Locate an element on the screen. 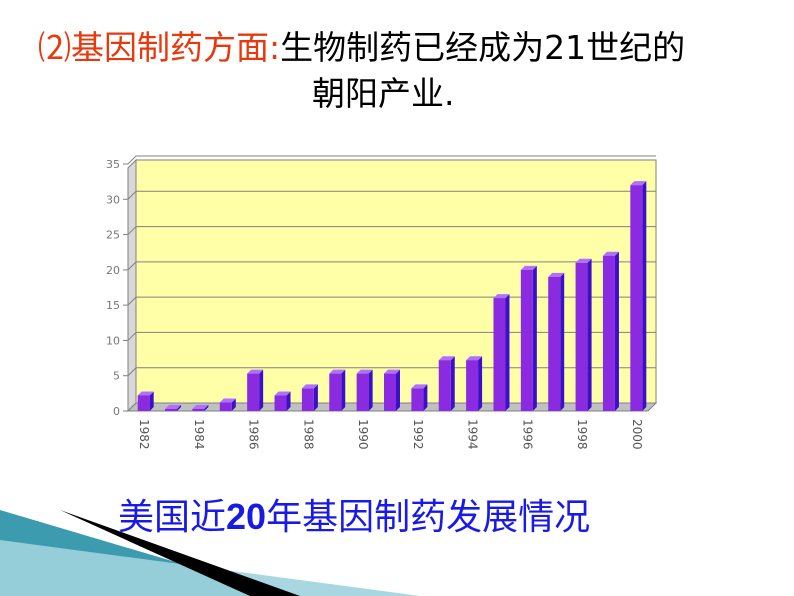 The width and height of the screenshot is (794, 596). x-tick-label: 2000 is located at coordinates (637, 434).